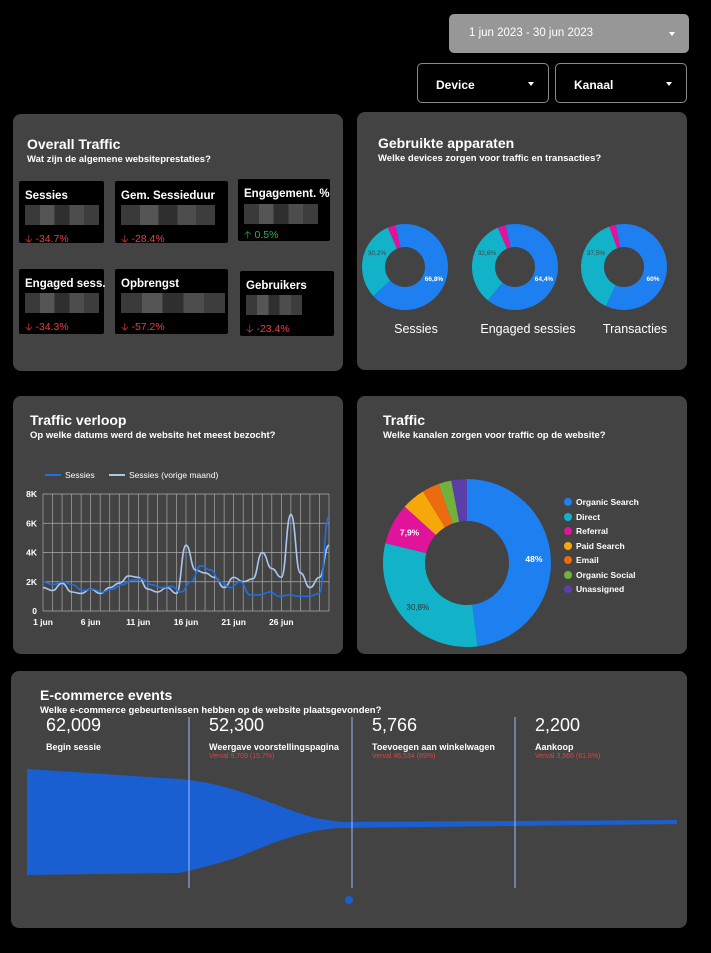 The height and width of the screenshot is (953, 711). What do you see at coordinates (143, 327) in the screenshot?
I see `kpi-delta: 🡣 -57.2%` at bounding box center [143, 327].